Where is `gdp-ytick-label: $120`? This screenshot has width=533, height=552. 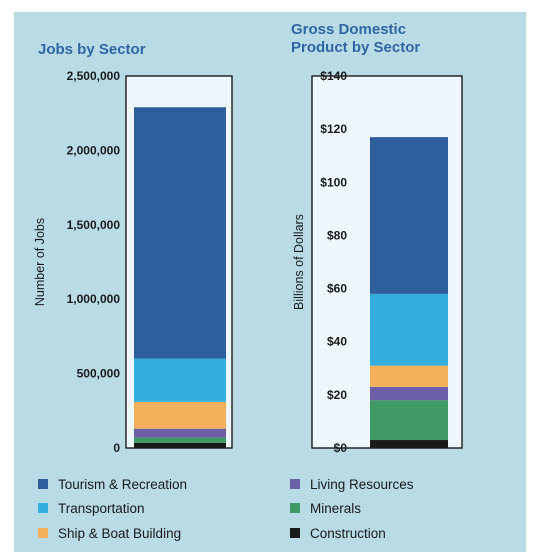
gdp-ytick-label: $120 is located at coordinates (333, 129).